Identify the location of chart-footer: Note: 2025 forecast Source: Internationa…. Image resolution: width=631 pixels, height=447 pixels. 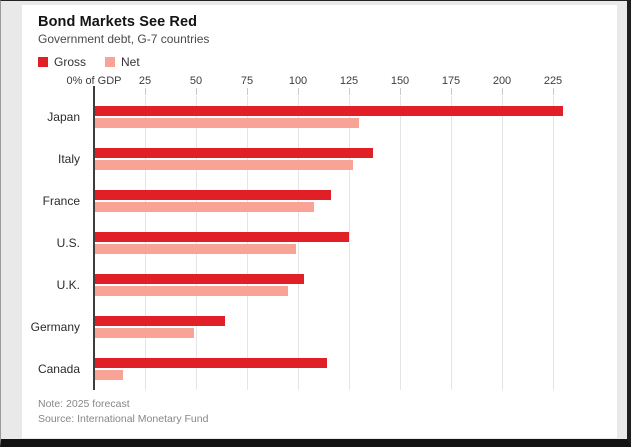
(123, 412).